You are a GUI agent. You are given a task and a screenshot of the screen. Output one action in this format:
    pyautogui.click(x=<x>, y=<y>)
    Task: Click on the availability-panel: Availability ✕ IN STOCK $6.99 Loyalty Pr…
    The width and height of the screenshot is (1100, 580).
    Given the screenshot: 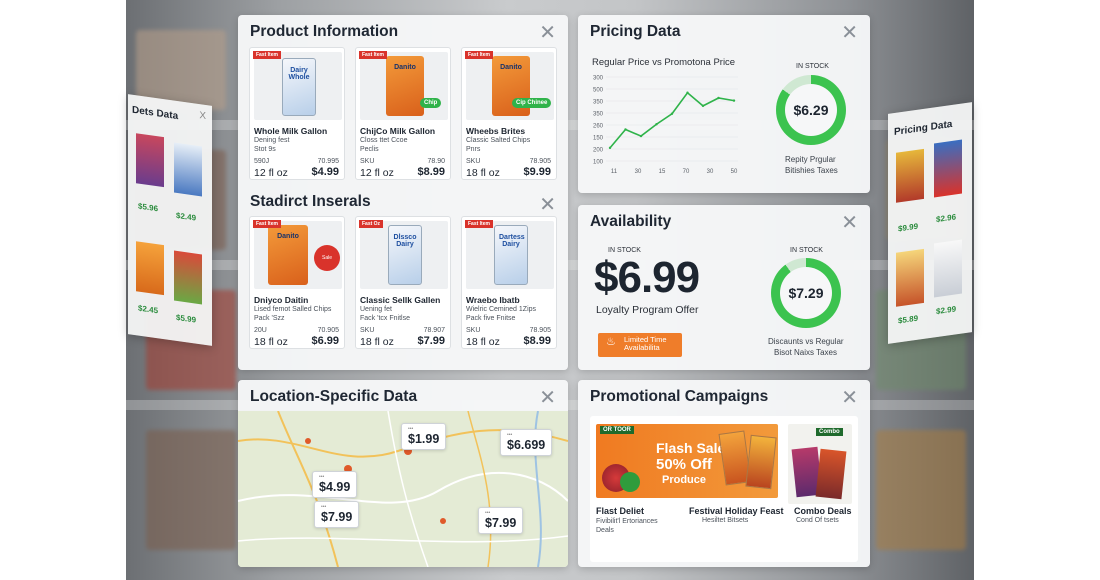 What is the action you would take?
    pyautogui.click(x=724, y=287)
    